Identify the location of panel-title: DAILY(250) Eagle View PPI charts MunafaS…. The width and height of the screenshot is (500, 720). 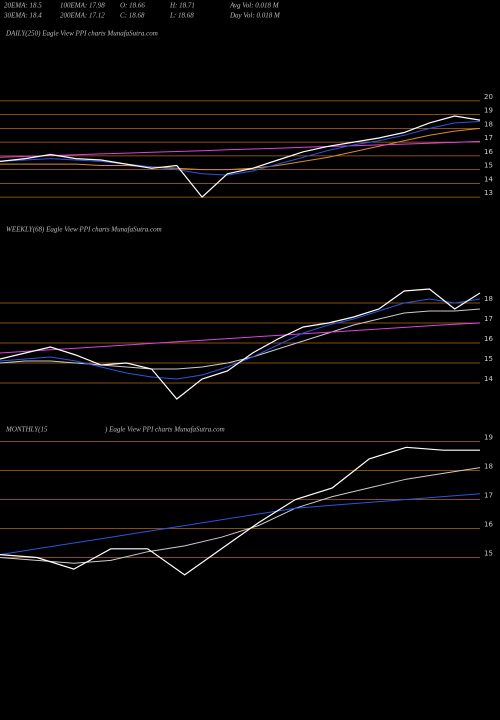
(81, 34).